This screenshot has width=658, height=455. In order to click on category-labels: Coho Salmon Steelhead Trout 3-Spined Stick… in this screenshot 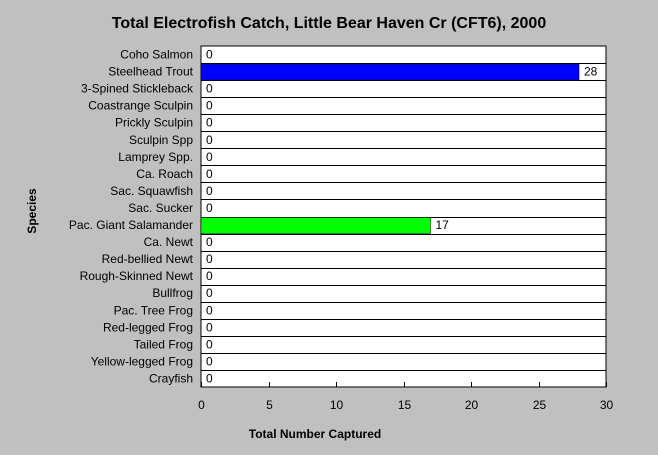, I will do `click(131, 217)`.